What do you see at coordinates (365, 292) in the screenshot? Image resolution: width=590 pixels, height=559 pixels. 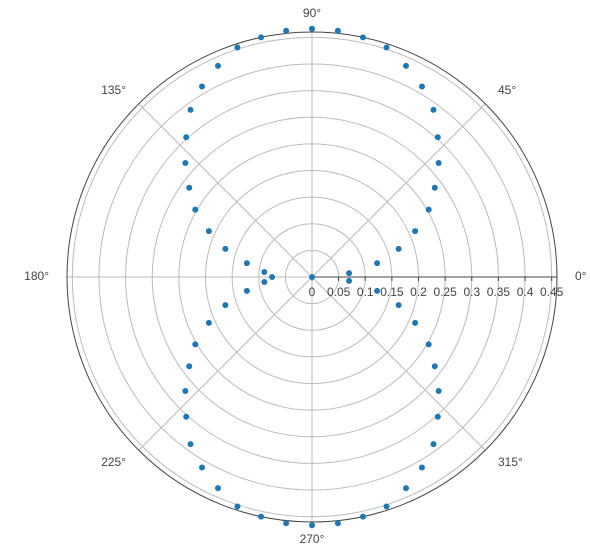 I see `radial-tick-label: 0.1` at bounding box center [365, 292].